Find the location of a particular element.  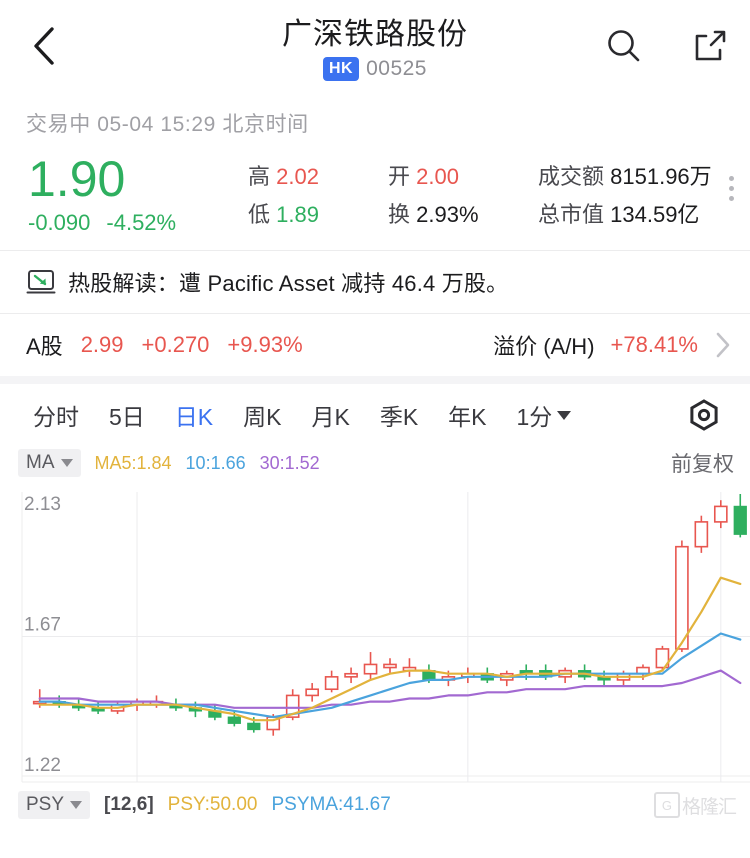

ashare-price: 2.99 is located at coordinates (102, 344).